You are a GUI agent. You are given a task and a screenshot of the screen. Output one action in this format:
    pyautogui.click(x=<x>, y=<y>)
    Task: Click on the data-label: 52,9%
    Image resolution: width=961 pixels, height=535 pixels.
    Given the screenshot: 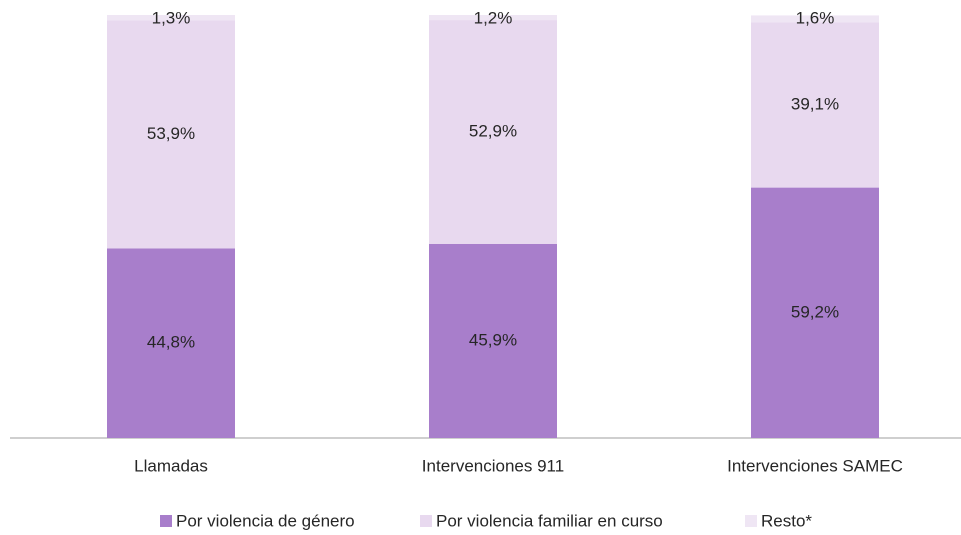 What is the action you would take?
    pyautogui.click(x=493, y=130)
    